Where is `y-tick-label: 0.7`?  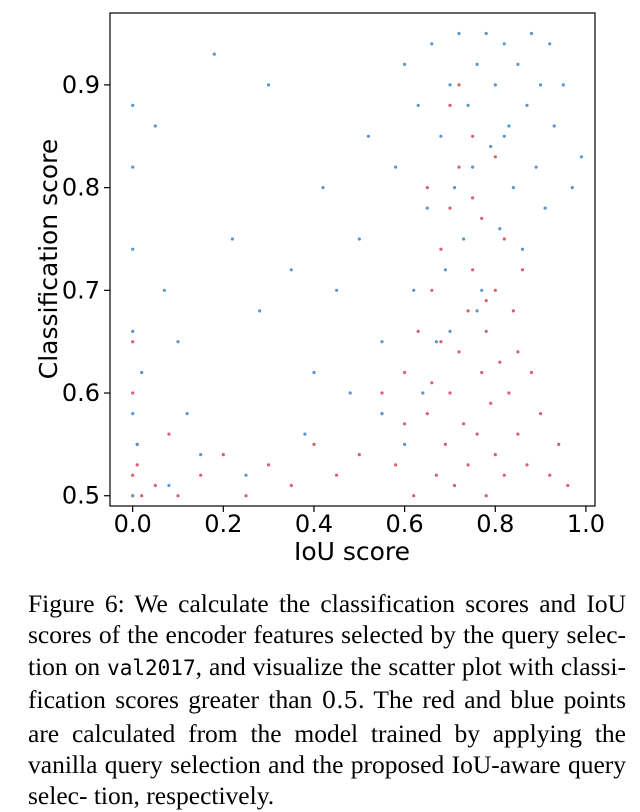 y-tick-label: 0.7 is located at coordinates (81, 290).